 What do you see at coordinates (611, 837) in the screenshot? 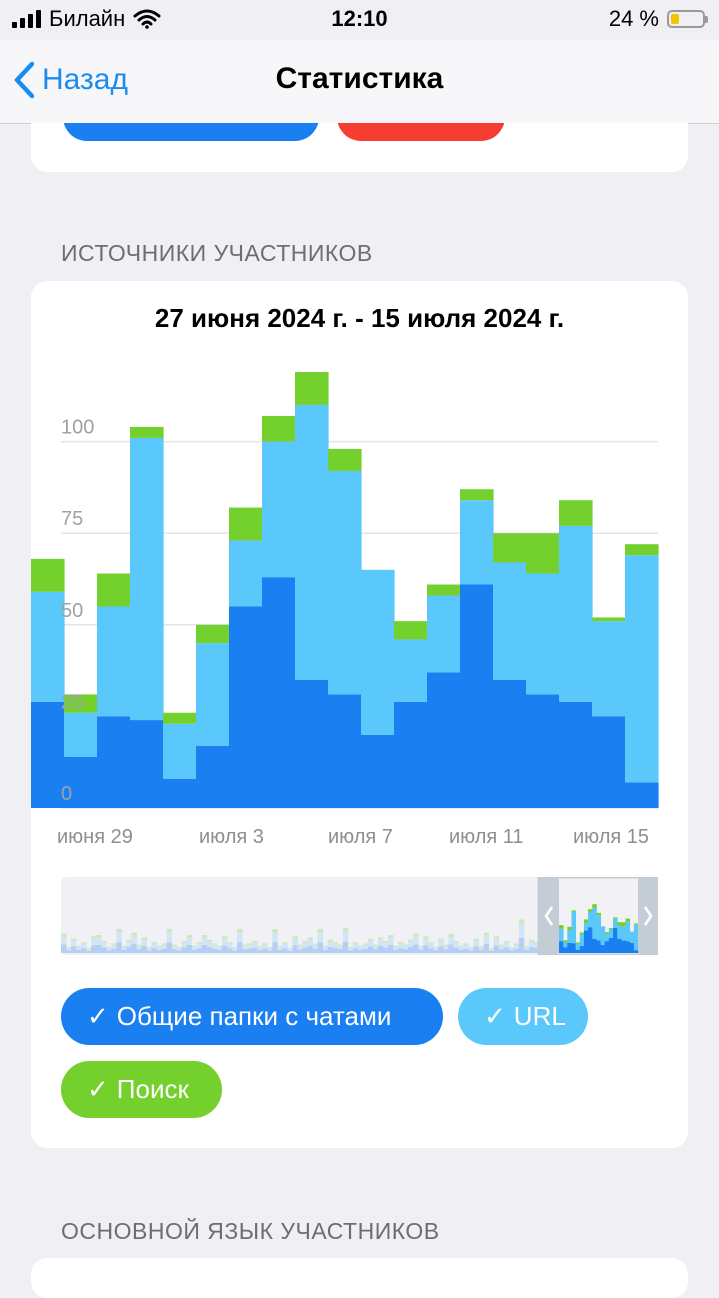
I see `x-tick-label: июля 15` at bounding box center [611, 837].